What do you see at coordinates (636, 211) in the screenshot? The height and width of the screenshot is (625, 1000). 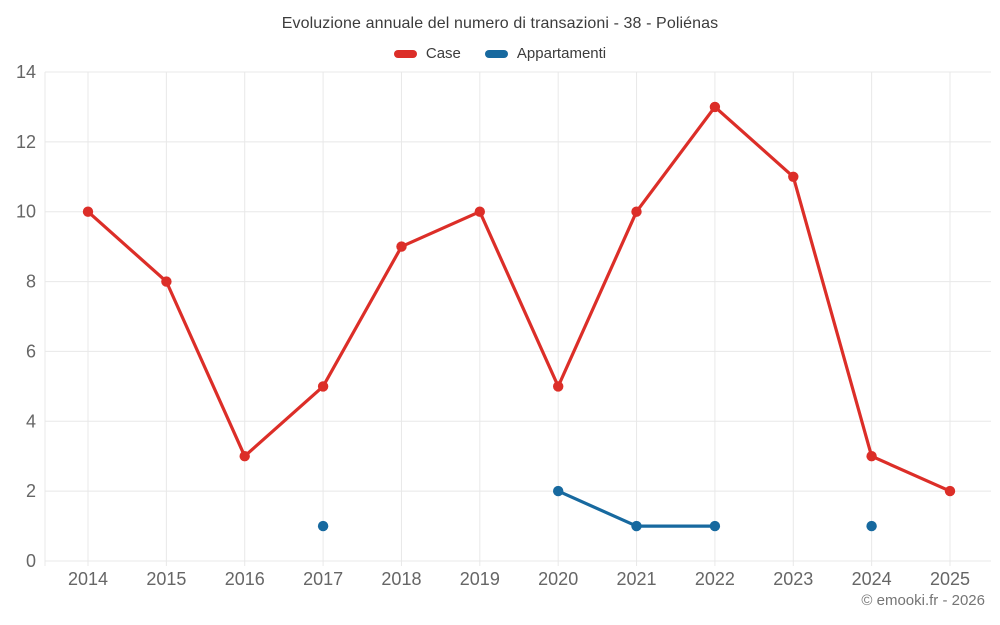 I see `data-point-case-2021` at bounding box center [636, 211].